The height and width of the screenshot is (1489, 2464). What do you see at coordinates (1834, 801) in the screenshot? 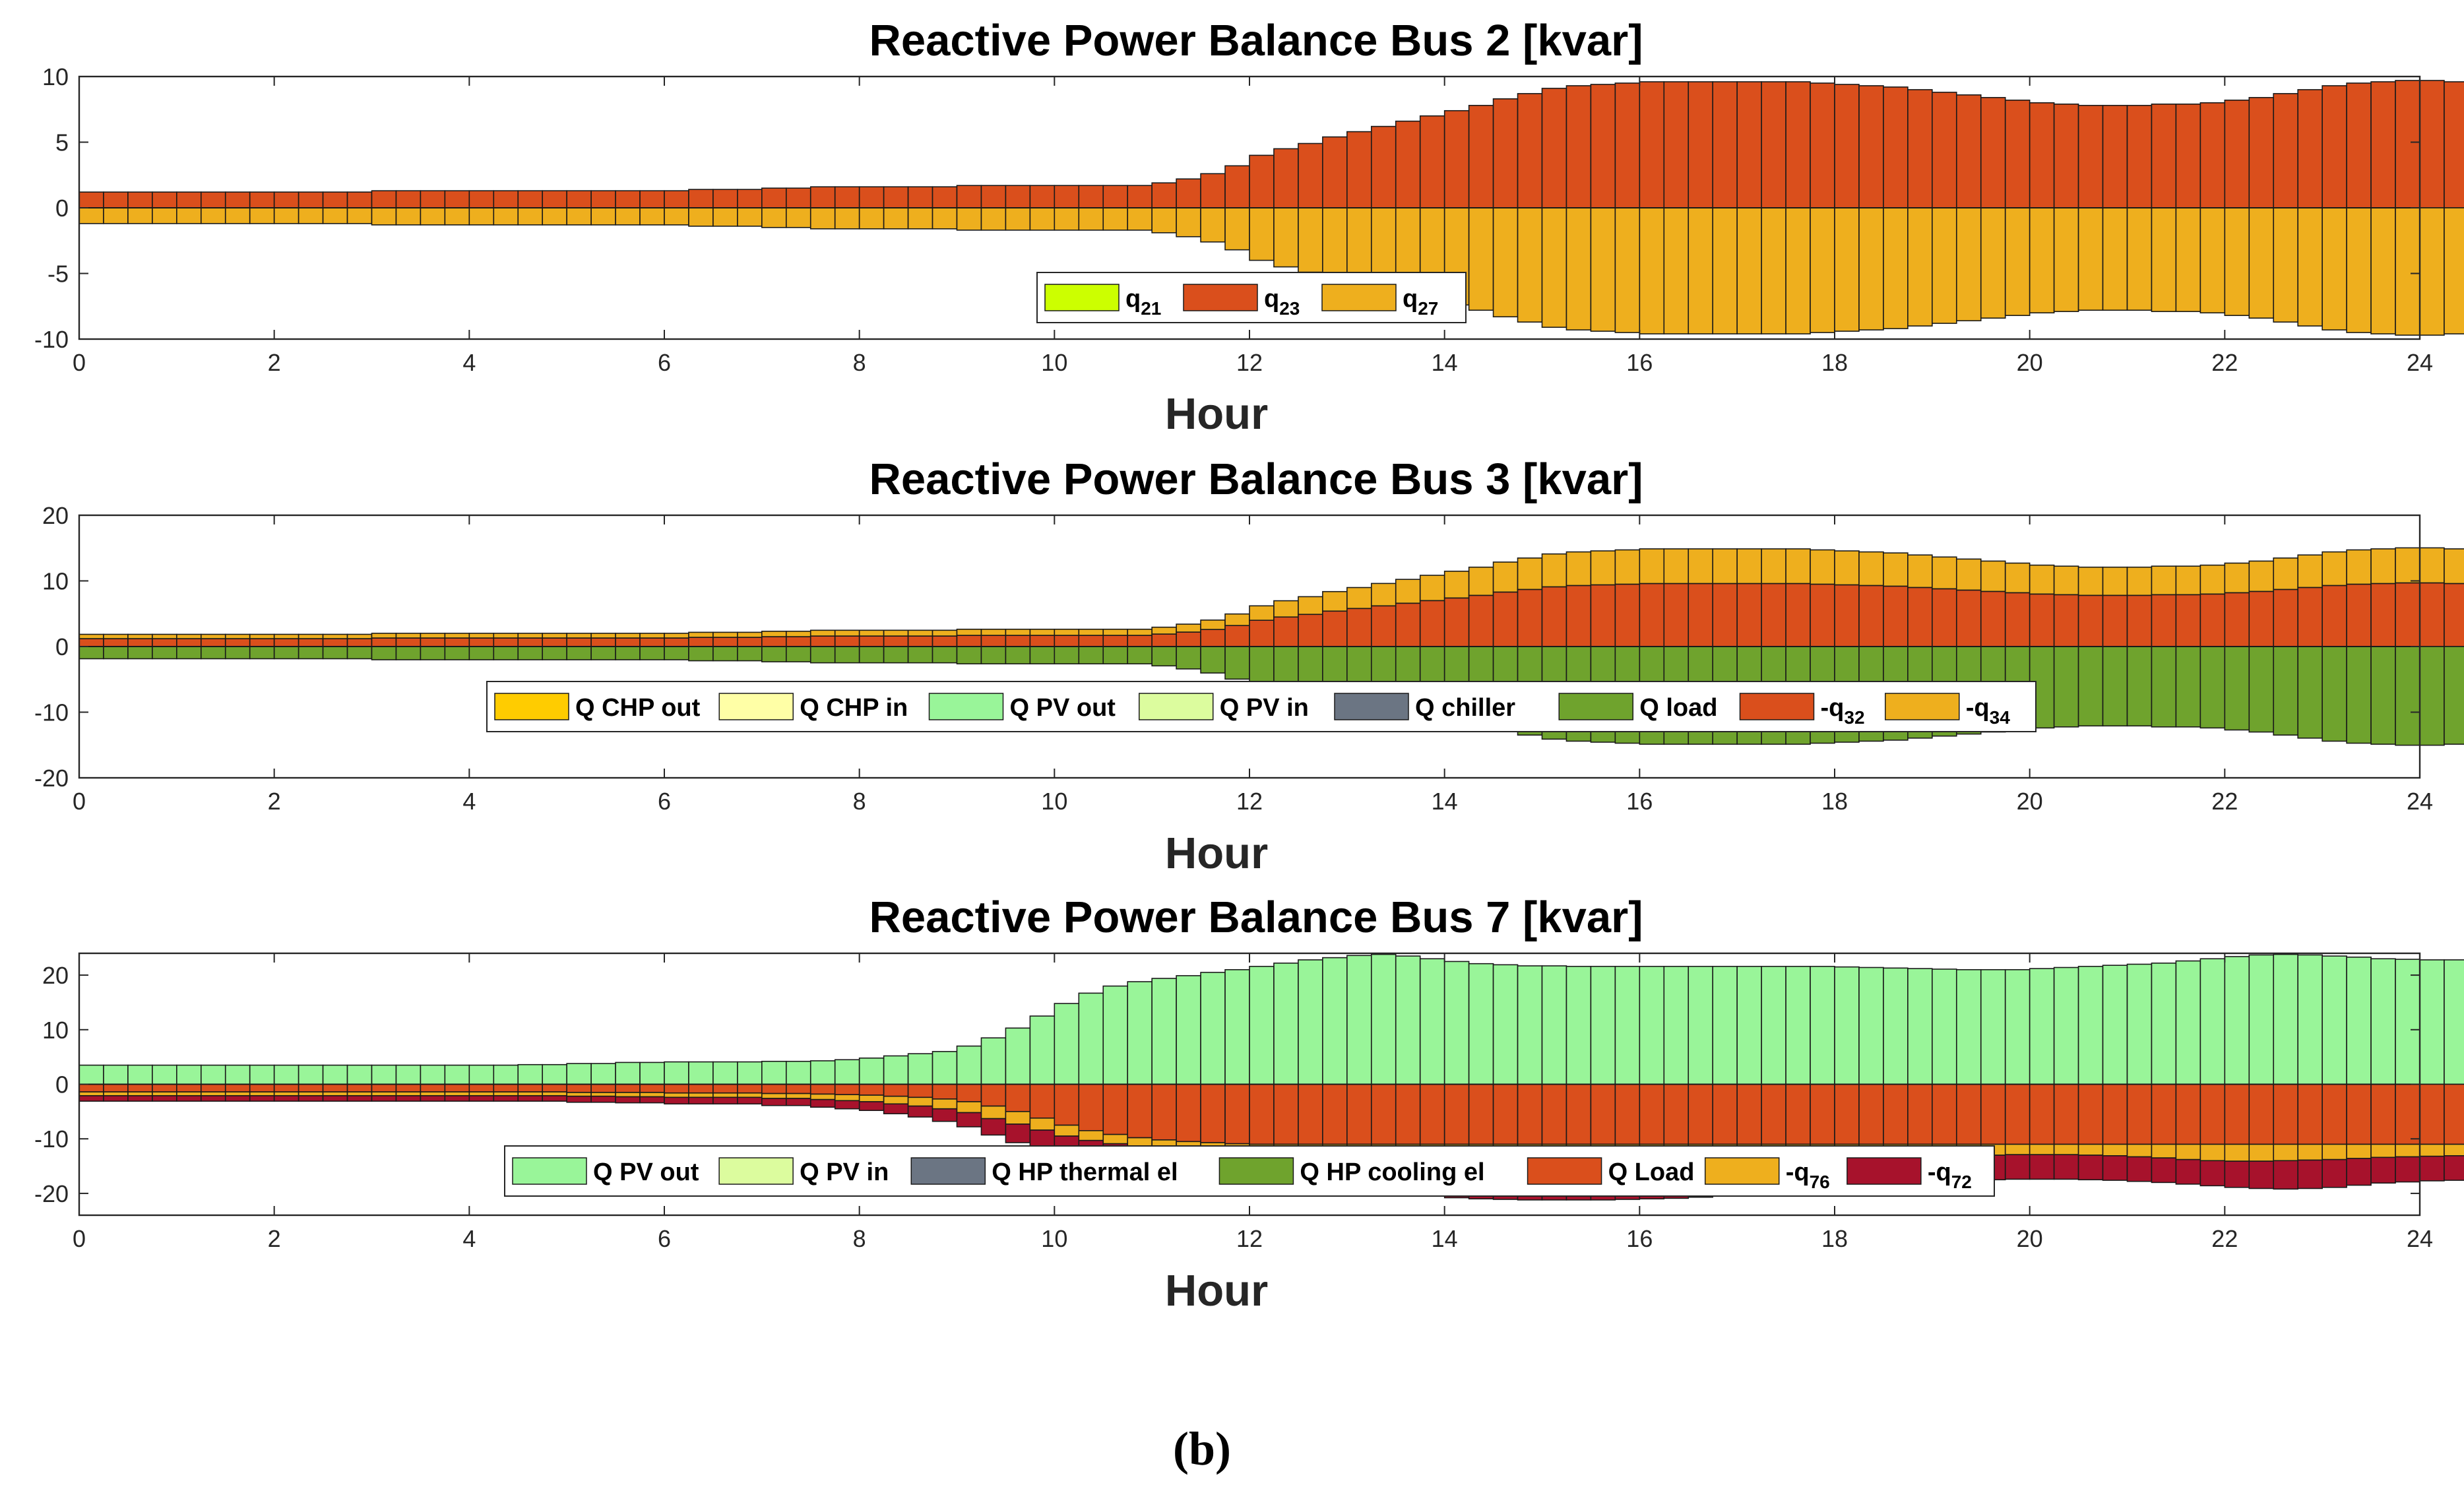
I see `x-tick-label: 18` at bounding box center [1834, 801].